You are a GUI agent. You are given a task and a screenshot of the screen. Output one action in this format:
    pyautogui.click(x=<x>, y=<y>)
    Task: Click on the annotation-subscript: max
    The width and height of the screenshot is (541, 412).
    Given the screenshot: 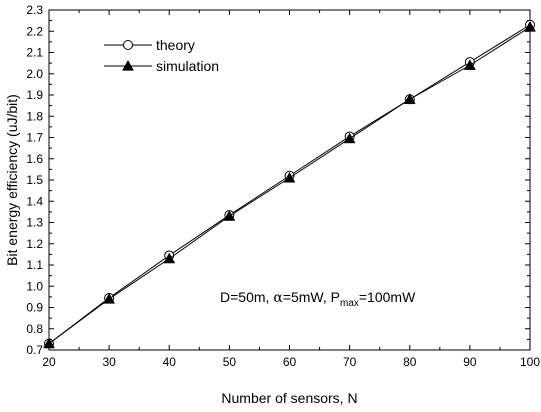 What is the action you would take?
    pyautogui.click(x=349, y=303)
    